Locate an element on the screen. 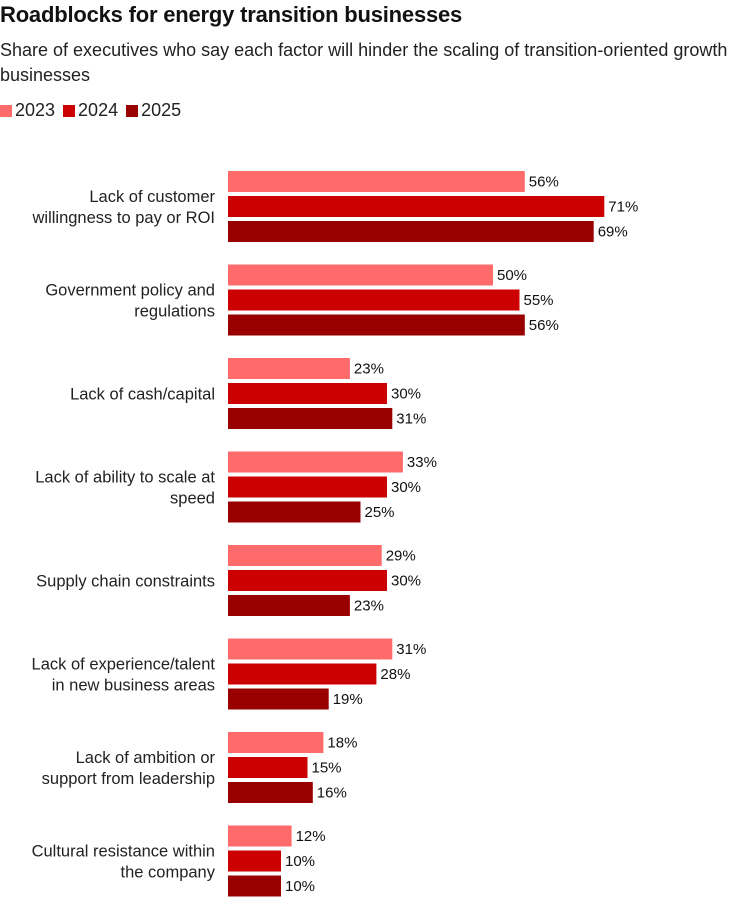 Image resolution: width=731 pixels, height=905 pixels. bar-value-label: 29% is located at coordinates (401, 556).